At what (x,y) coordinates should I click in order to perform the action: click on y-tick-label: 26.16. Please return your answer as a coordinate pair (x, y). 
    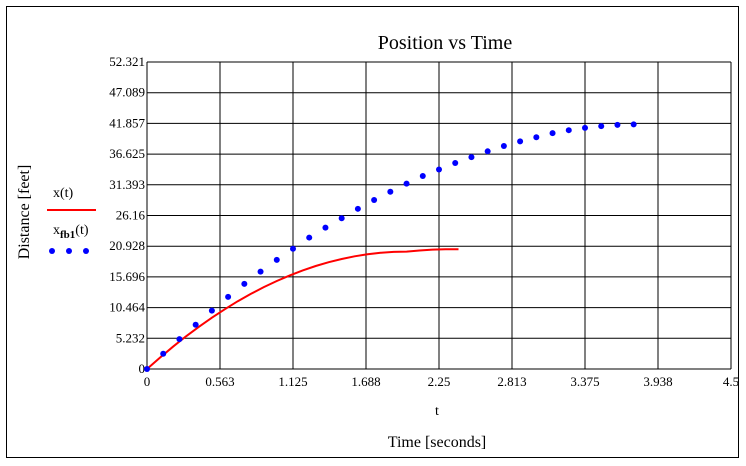
    Looking at the image, I should click on (131, 215).